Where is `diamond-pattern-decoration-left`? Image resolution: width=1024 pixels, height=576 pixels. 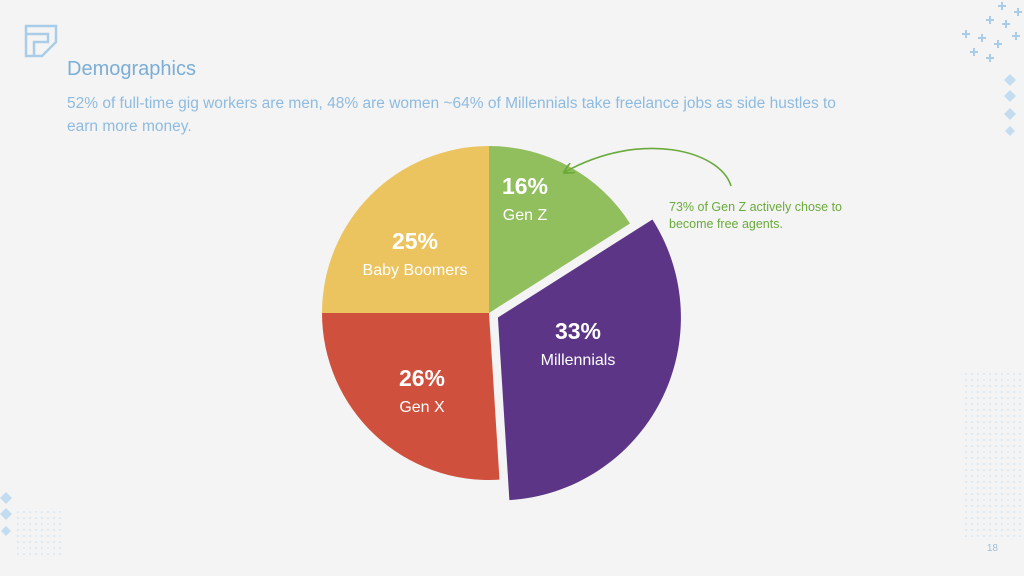 diamond-pattern-decoration-left is located at coordinates (6, 514).